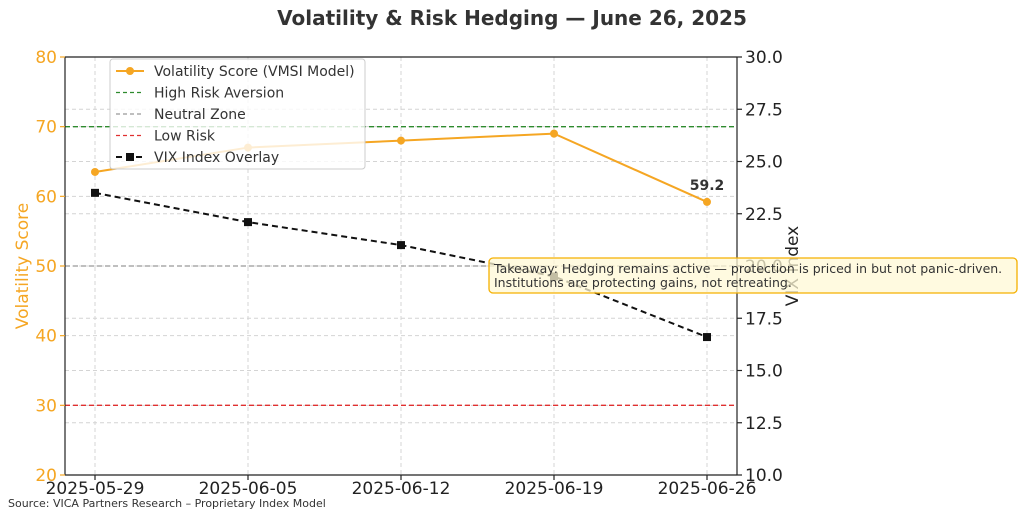  I want to click on right-tick-label: 10.0, so click(764, 476).